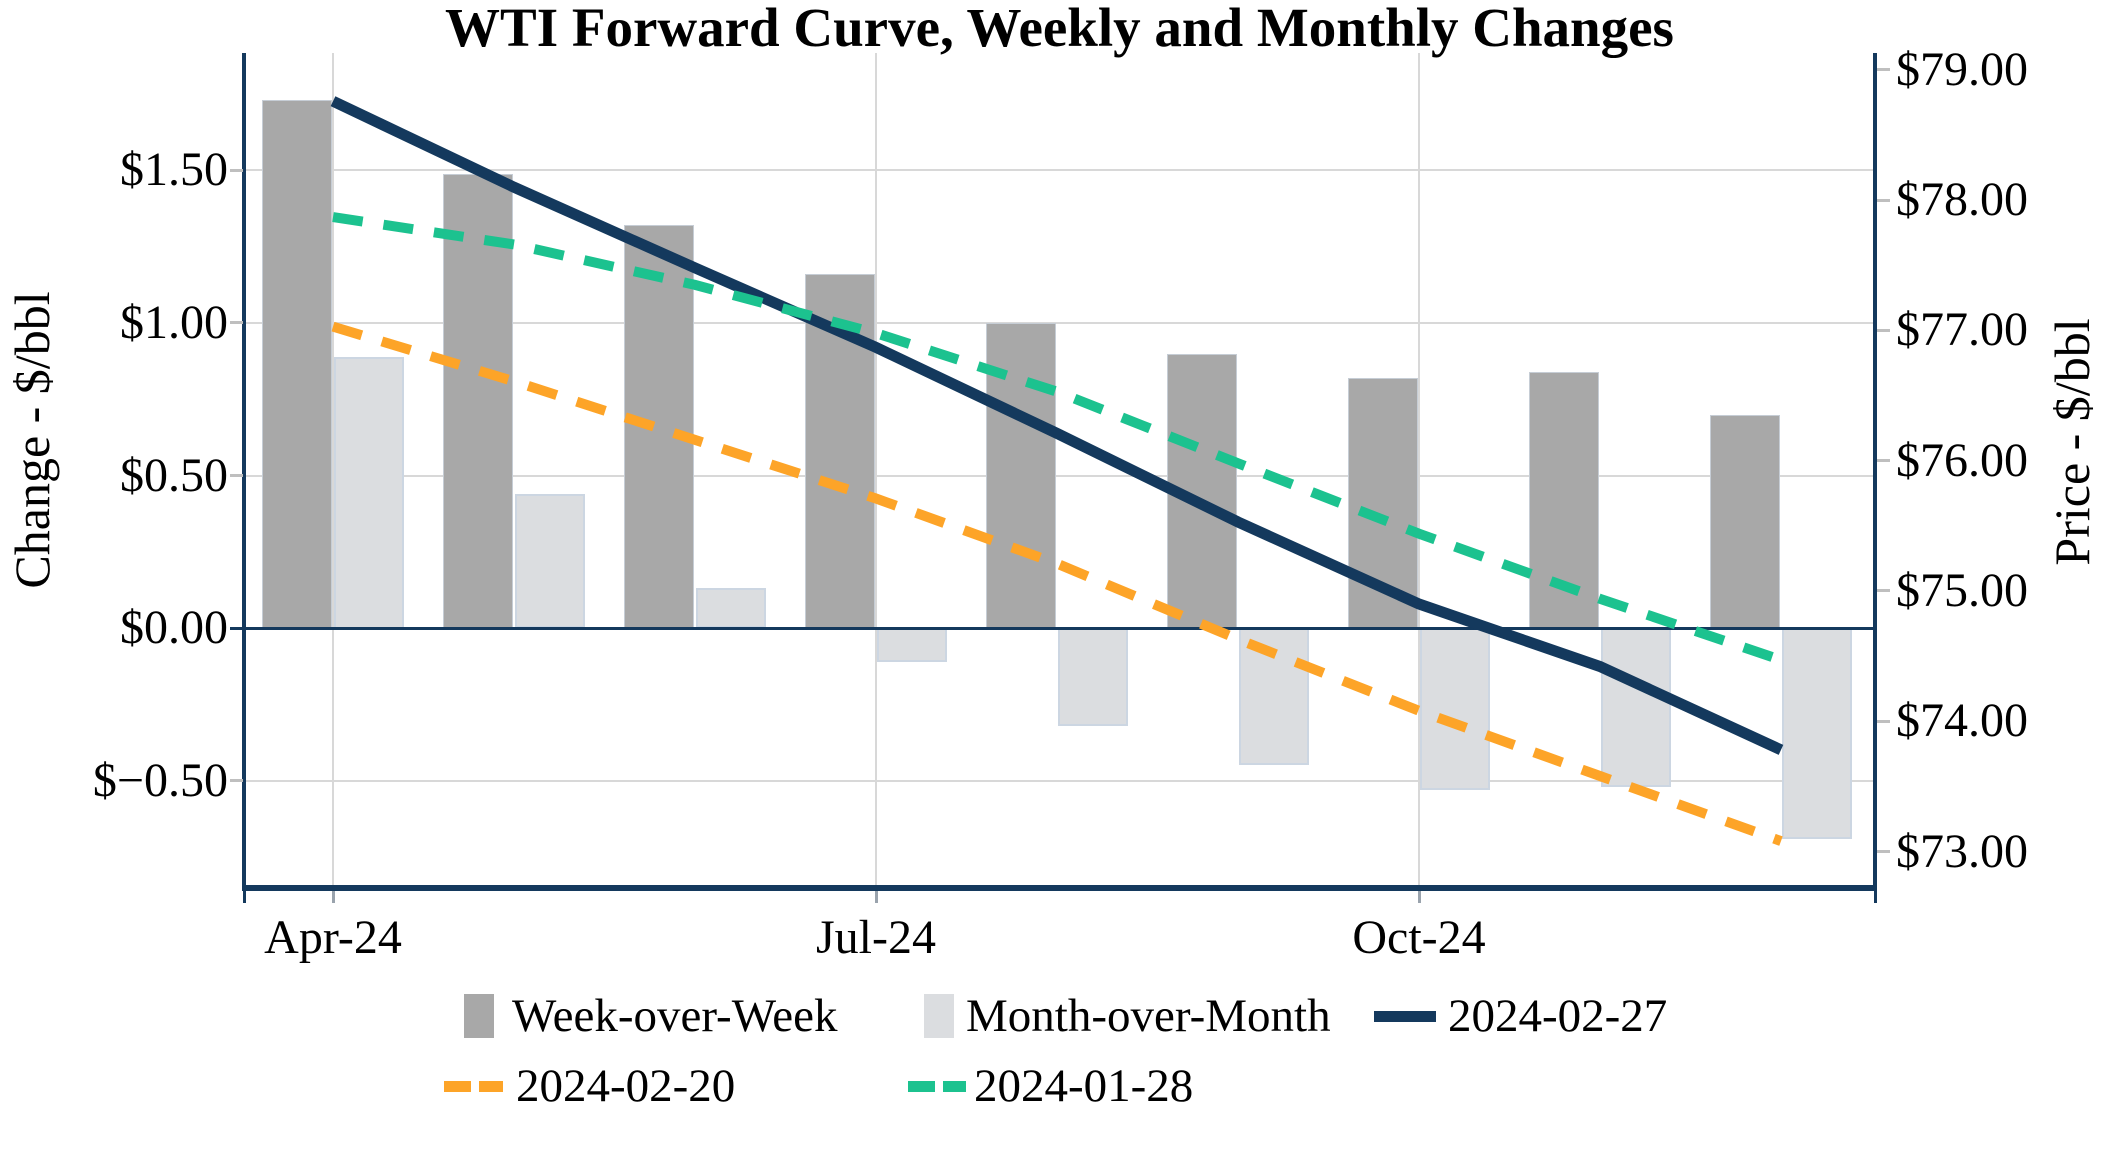  What do you see at coordinates (244, 472) in the screenshot?
I see `left-spine` at bounding box center [244, 472].